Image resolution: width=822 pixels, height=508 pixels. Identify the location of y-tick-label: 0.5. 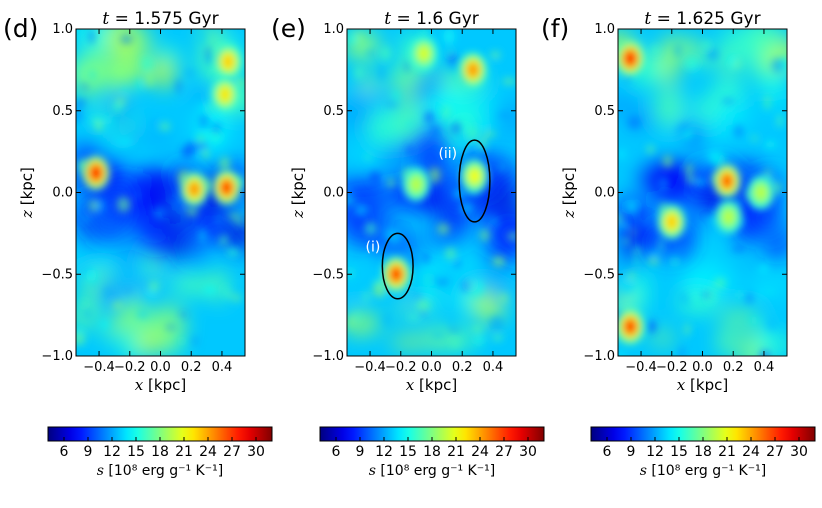
(62, 111).